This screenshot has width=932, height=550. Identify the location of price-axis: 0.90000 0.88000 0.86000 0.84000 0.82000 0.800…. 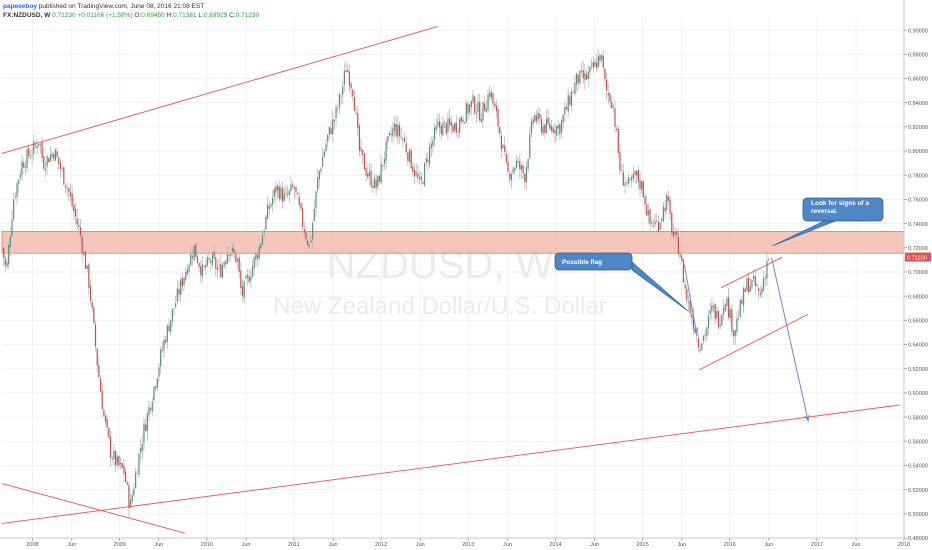
(917, 275).